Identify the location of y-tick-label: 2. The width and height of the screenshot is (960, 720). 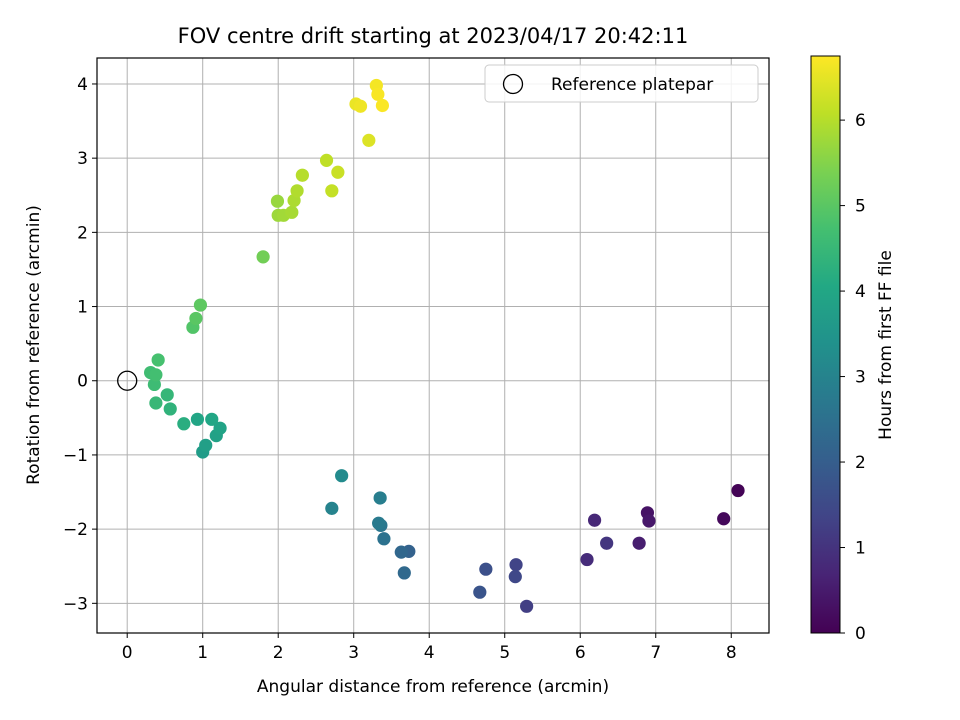
(82, 233).